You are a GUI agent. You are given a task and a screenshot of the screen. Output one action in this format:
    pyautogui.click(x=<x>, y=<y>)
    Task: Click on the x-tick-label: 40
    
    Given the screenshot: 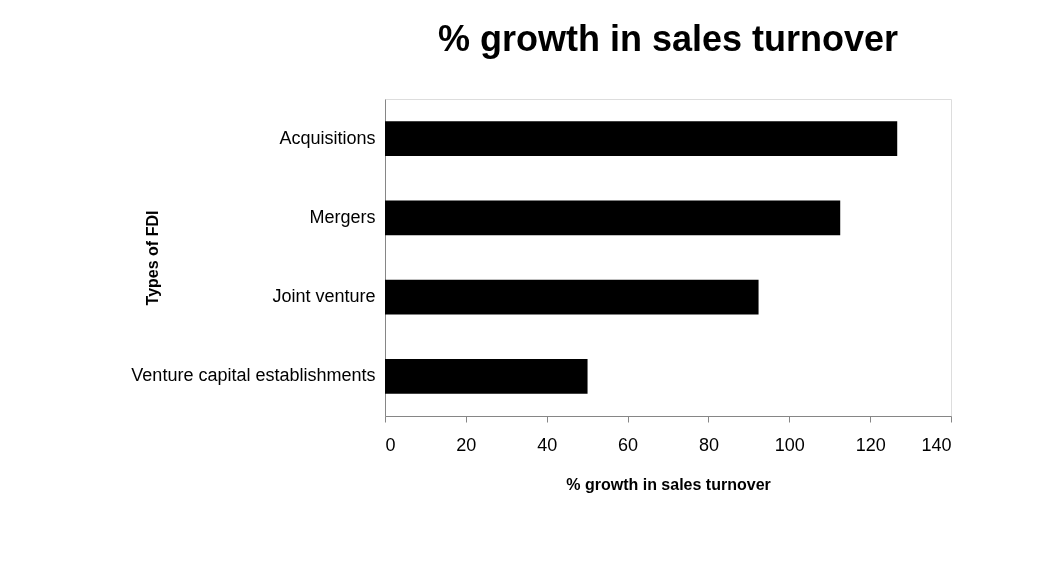 What is the action you would take?
    pyautogui.click(x=547, y=444)
    